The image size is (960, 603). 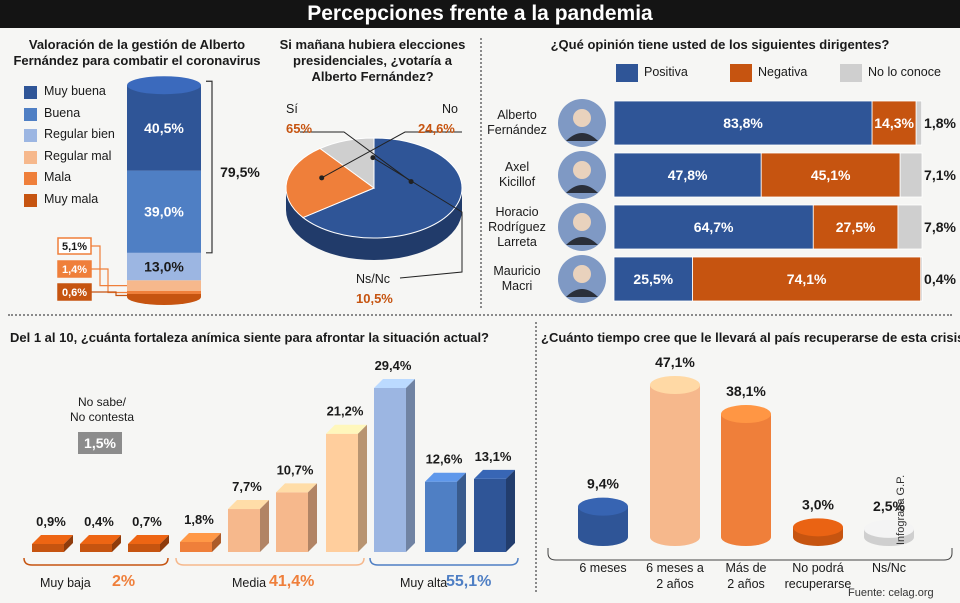 I want to click on opinion-no-conoce-value: 7,8%, so click(x=940, y=227).